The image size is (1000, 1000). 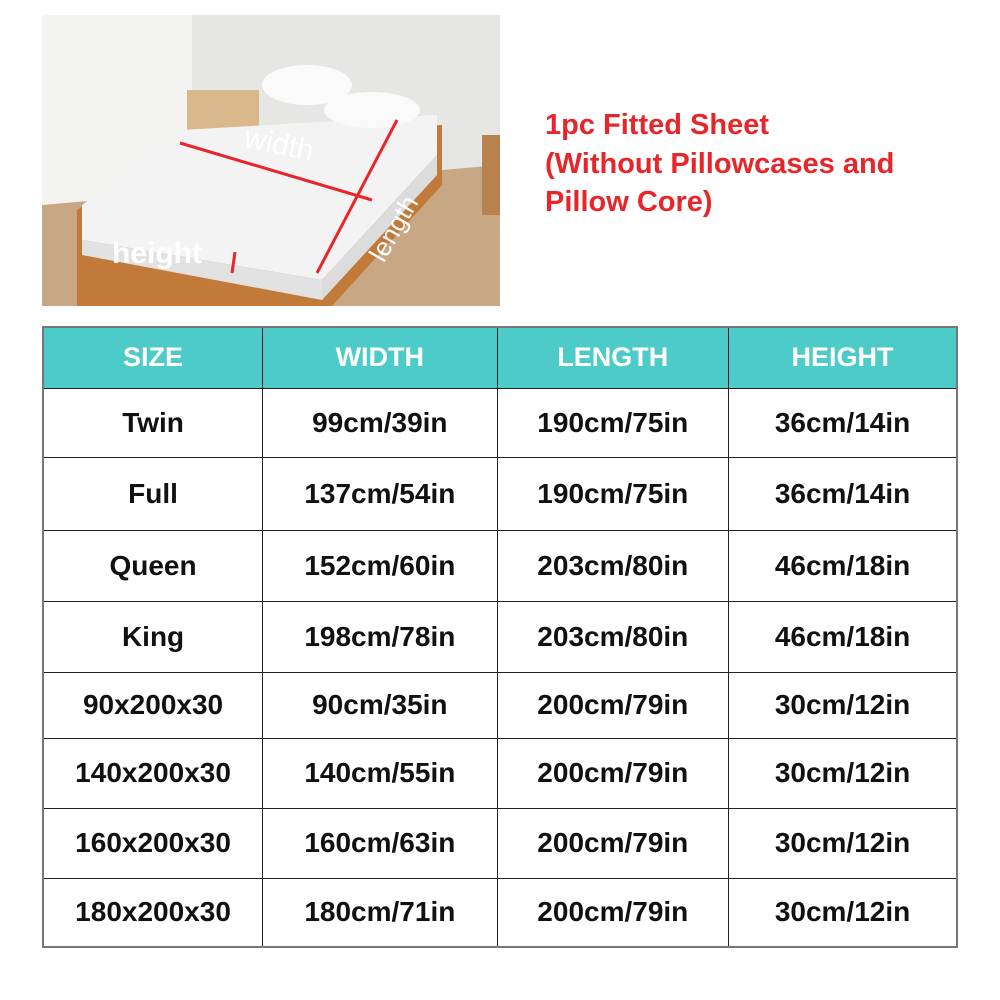 What do you see at coordinates (153, 705) in the screenshot?
I see `table-cell: 90x200x30` at bounding box center [153, 705].